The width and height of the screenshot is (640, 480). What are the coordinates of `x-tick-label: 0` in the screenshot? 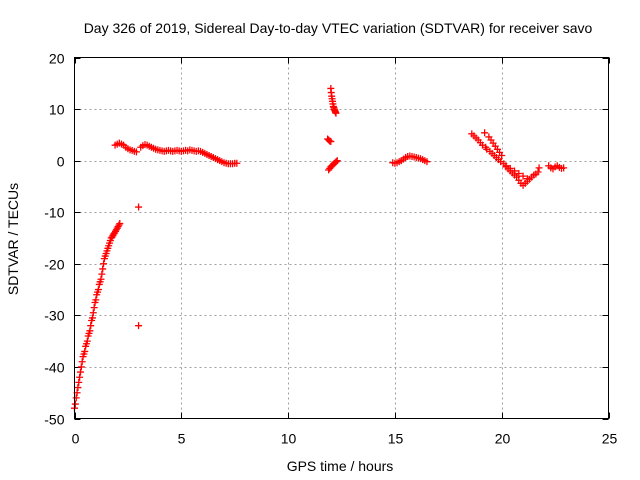 It's located at (76, 439).